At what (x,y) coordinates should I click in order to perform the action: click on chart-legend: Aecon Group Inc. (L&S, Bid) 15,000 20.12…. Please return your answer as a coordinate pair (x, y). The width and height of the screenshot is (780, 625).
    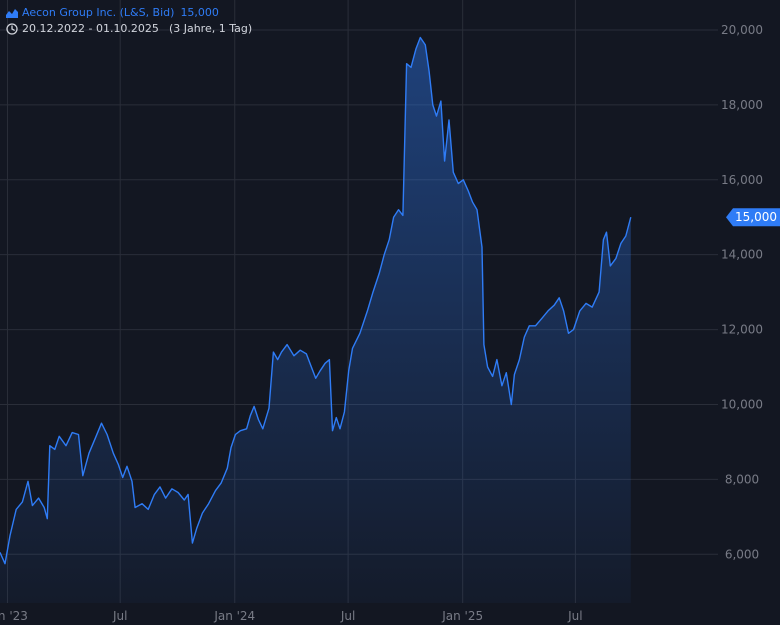
    Looking at the image, I should click on (129, 21).